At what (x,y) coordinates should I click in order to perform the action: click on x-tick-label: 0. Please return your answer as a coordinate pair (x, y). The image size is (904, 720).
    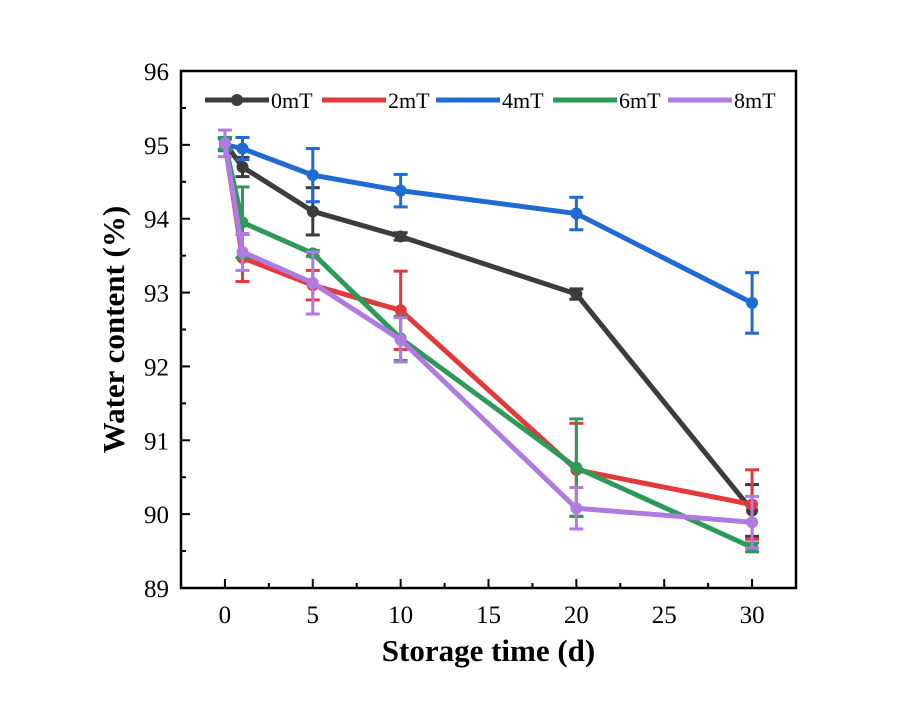
    Looking at the image, I should click on (225, 615).